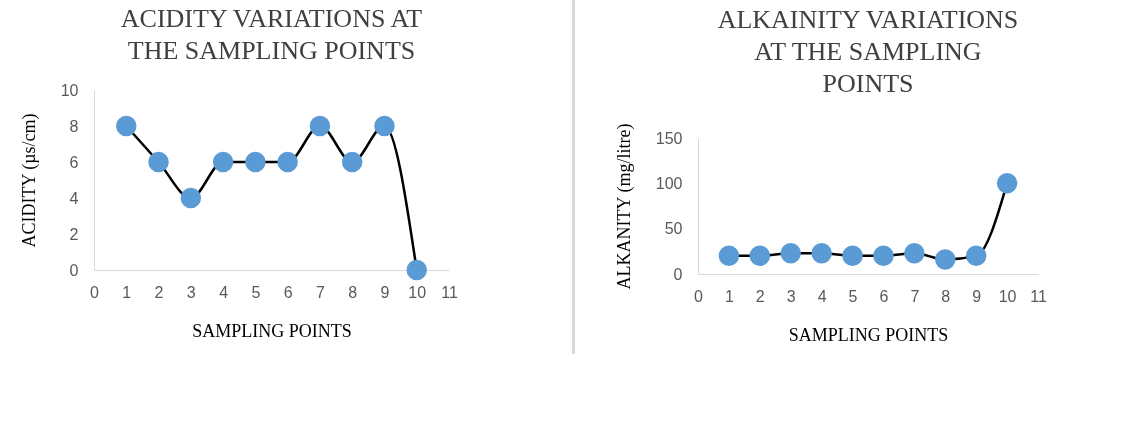 This screenshot has height=429, width=1143. I want to click on y-tick-label: 6, so click(74, 162).